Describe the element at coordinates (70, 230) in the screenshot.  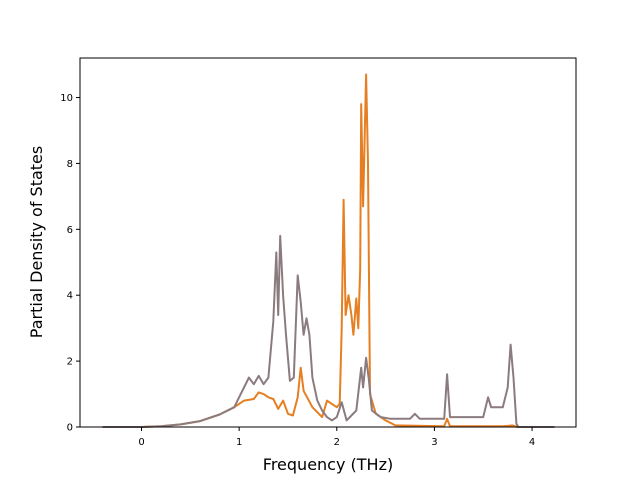
I see `y-tick-label: 6` at that location.